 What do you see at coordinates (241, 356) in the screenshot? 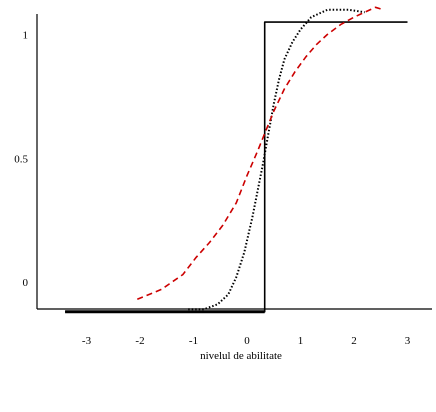
I see `x-axis-label: nivelul de abilitate` at bounding box center [241, 356].